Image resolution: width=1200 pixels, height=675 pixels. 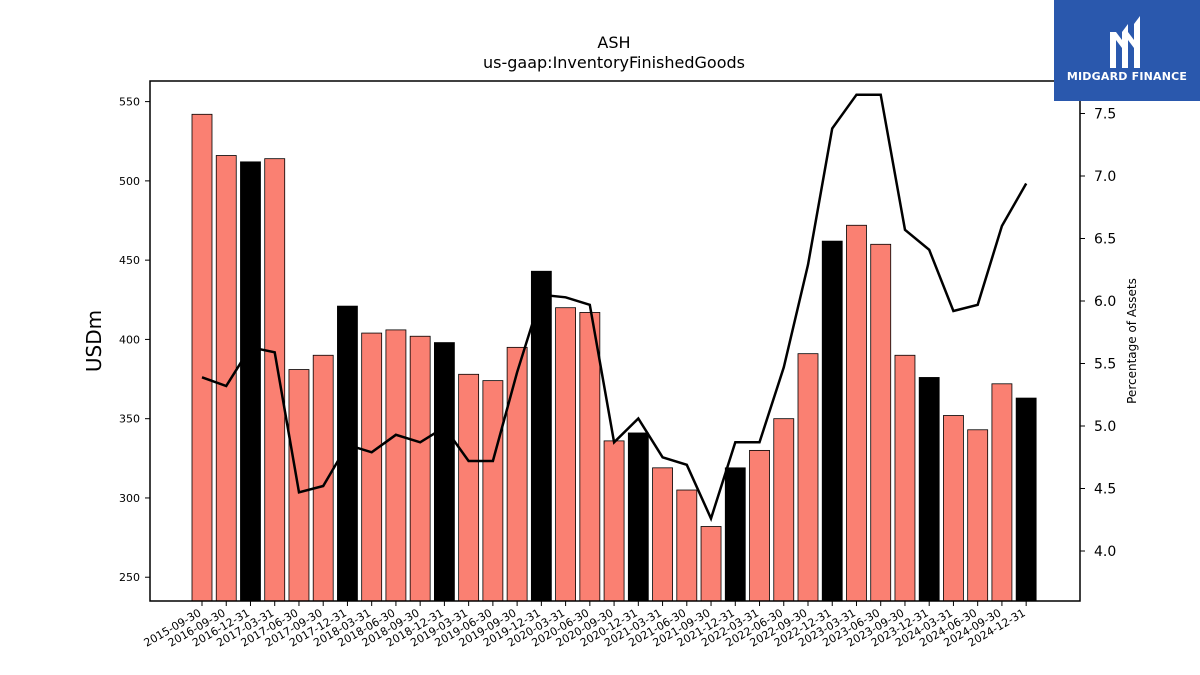 I want to click on y-axis-label: USDm, so click(x=94, y=341).